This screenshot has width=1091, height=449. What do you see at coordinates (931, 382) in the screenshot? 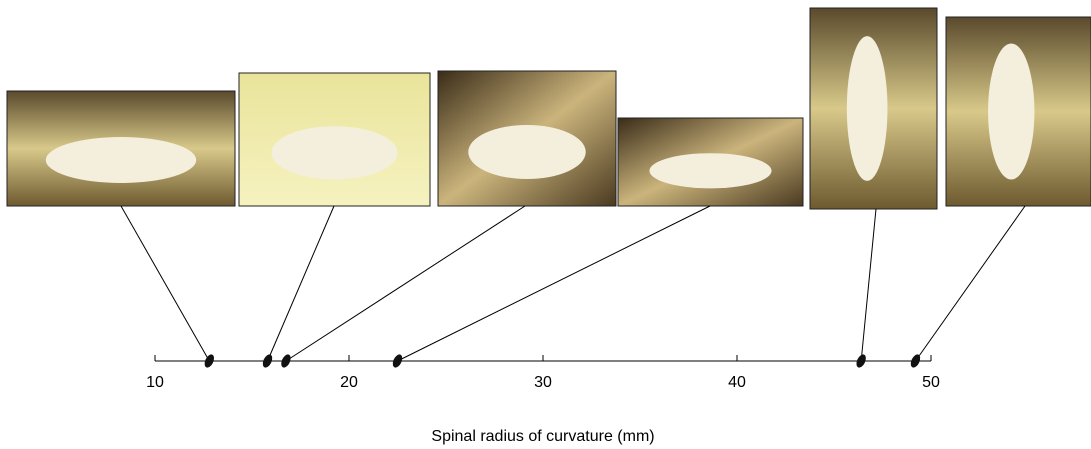
I see `x-tick-label: 50` at bounding box center [931, 382].